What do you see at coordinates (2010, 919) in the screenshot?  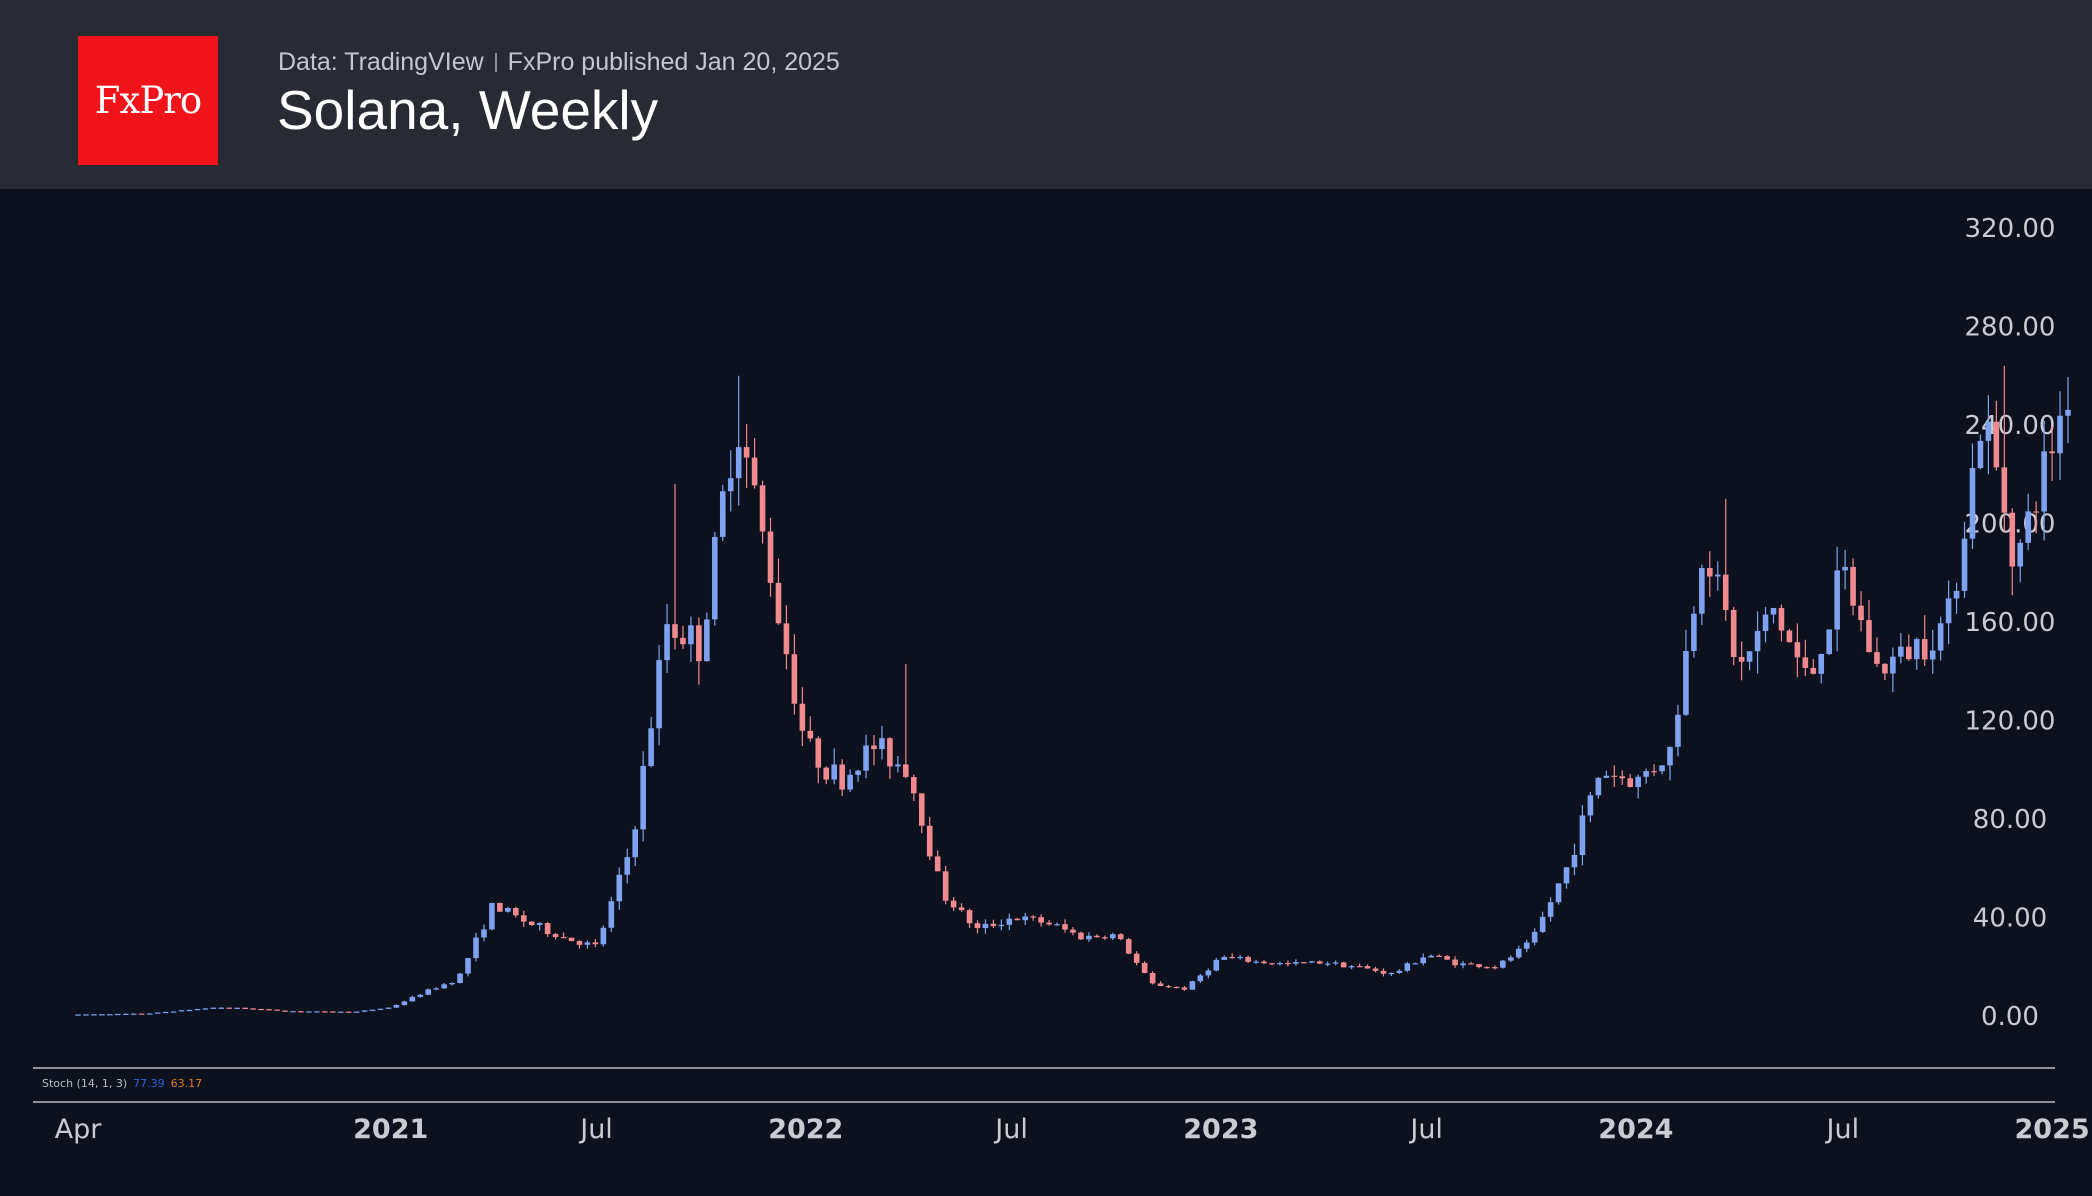 I see `y-tick-label: 40.00` at bounding box center [2010, 919].